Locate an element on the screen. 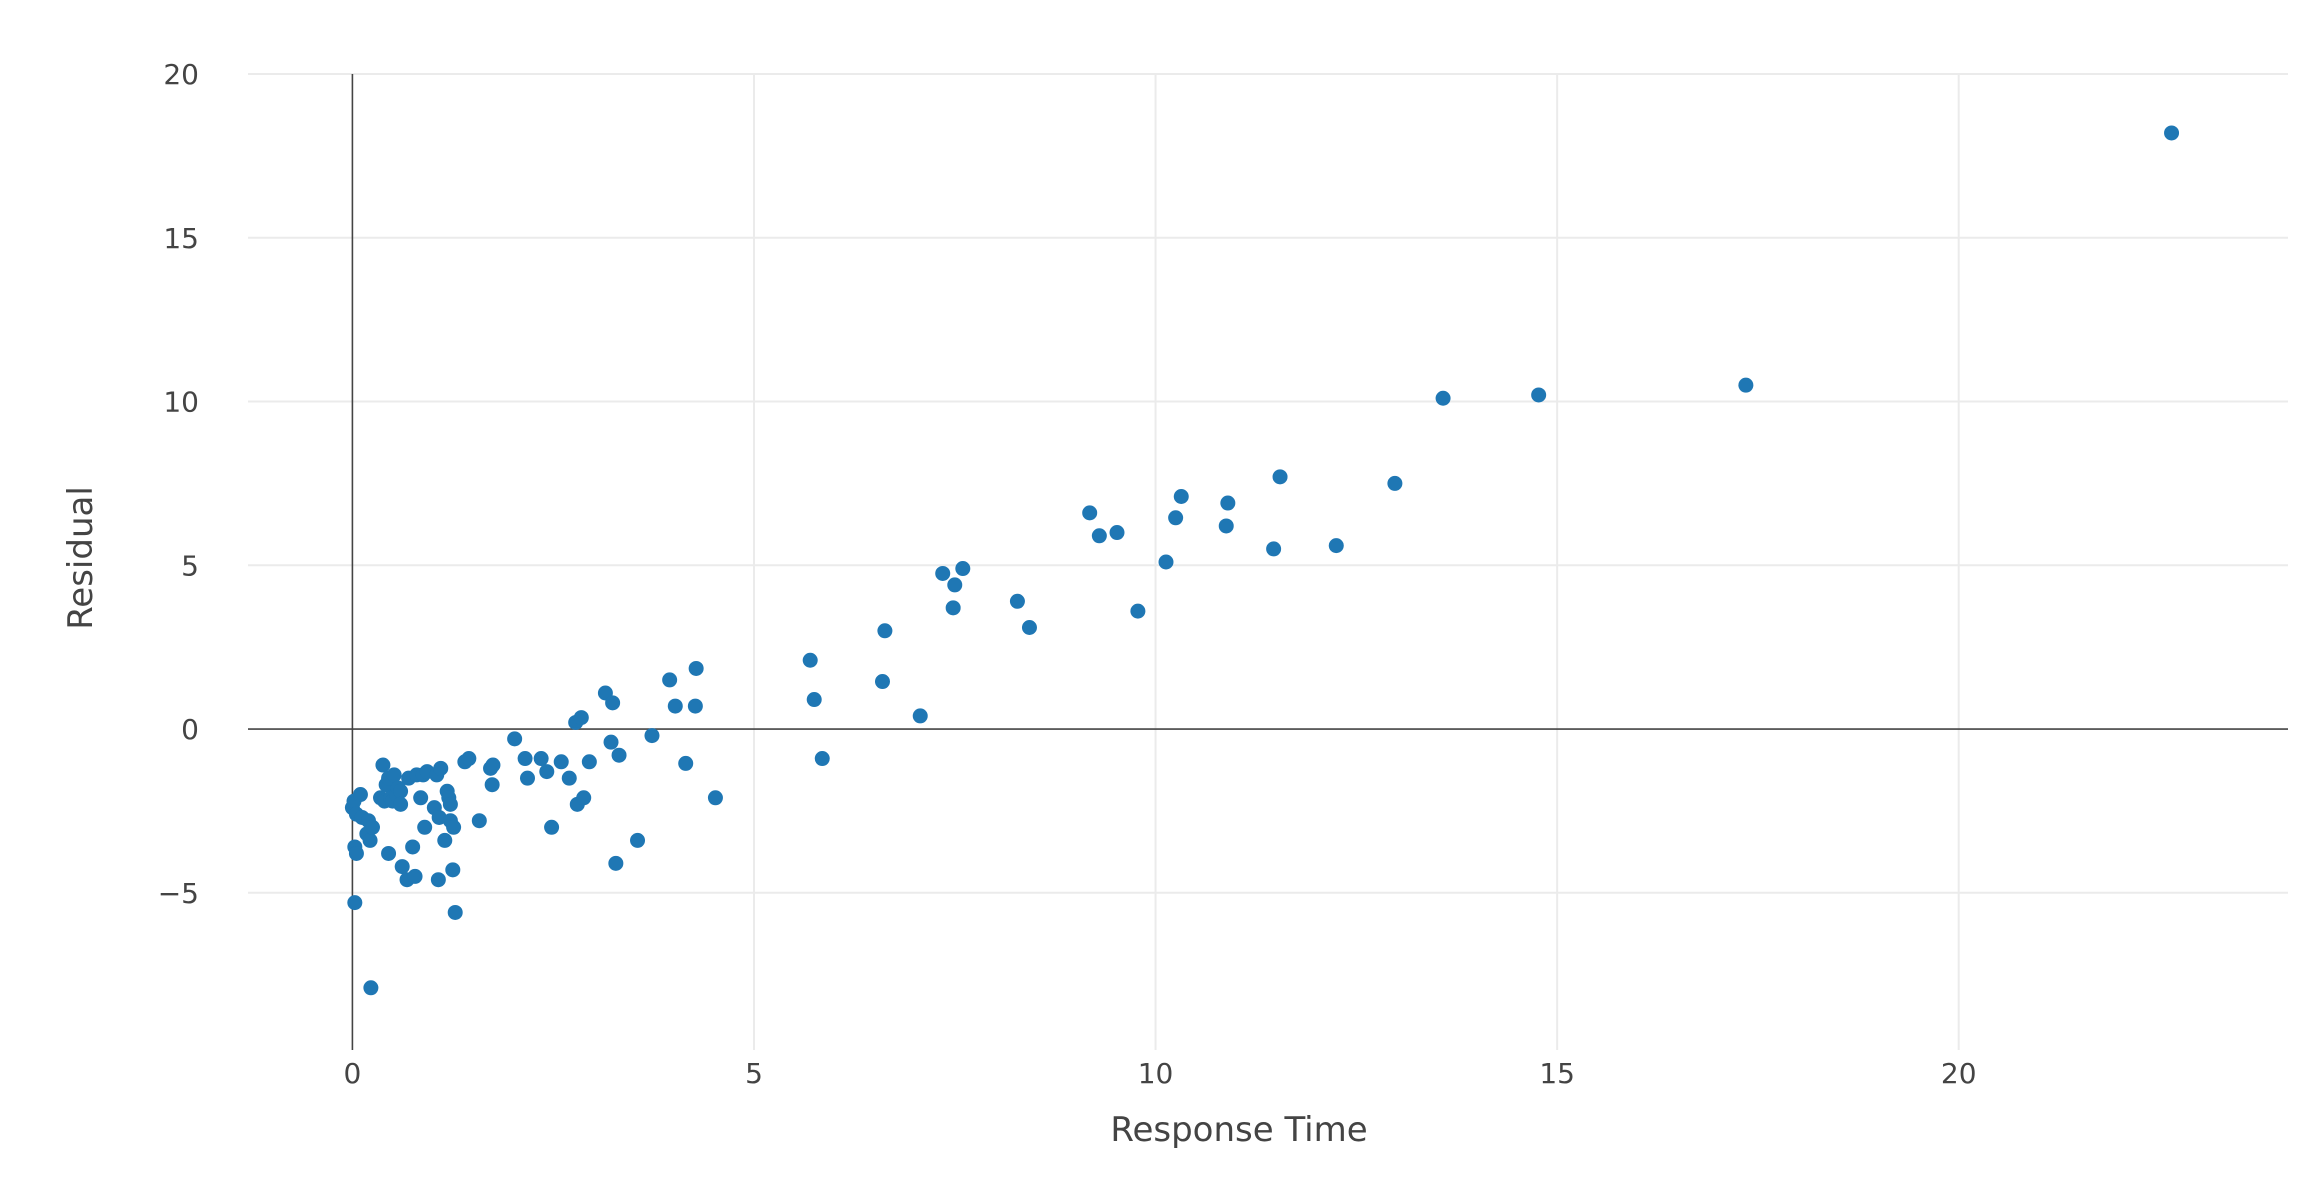 The image size is (2324, 1196). x-tick-label: 15 is located at coordinates (1557, 1073).